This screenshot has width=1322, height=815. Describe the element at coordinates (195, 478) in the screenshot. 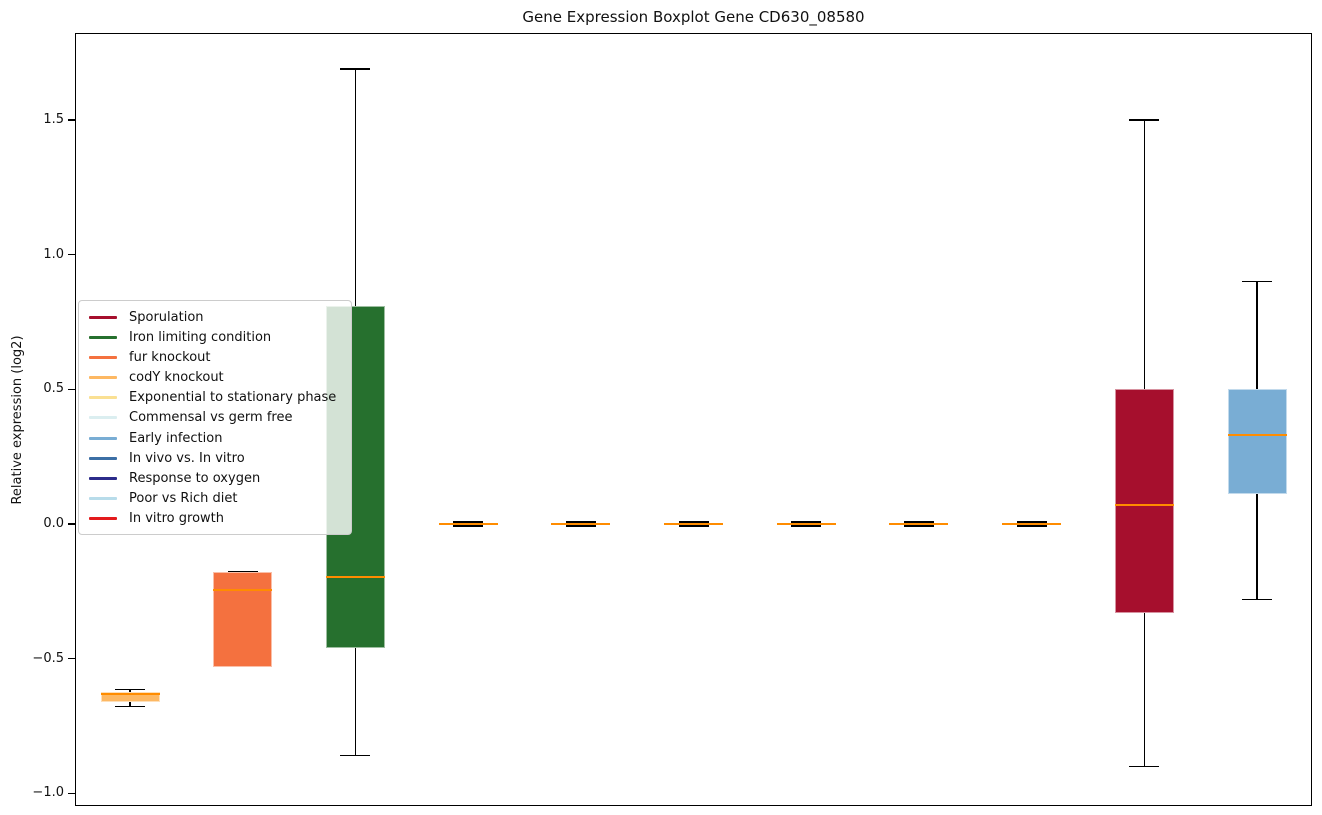

I see `legend-item-label: Response to oxygen` at that location.